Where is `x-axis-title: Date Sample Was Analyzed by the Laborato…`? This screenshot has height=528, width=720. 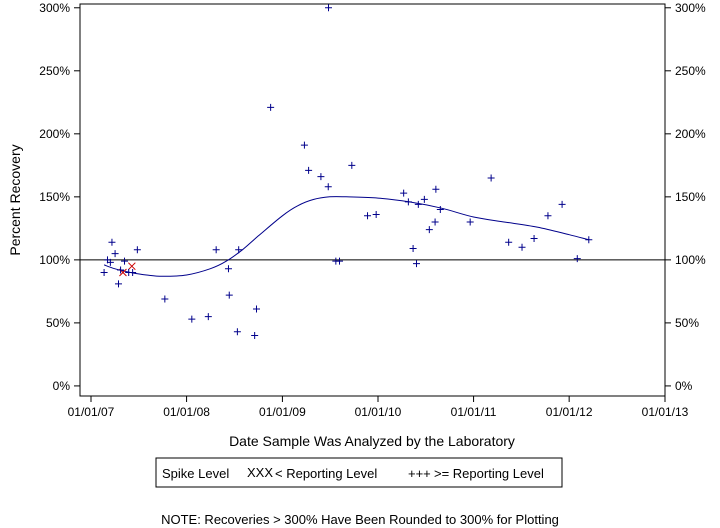 x-axis-title: Date Sample Was Analyzed by the Laborato… is located at coordinates (372, 441).